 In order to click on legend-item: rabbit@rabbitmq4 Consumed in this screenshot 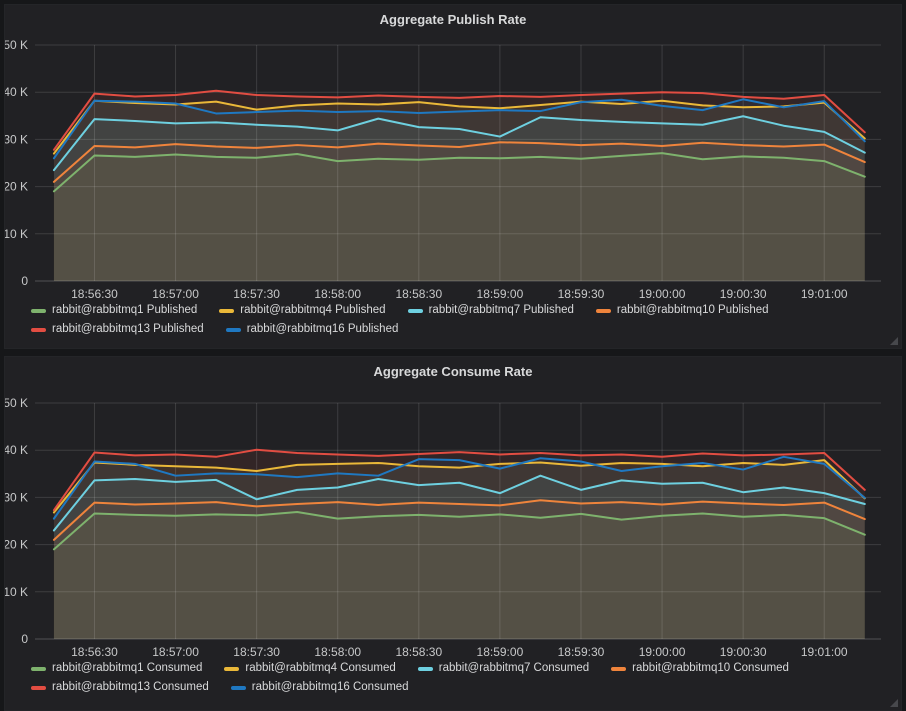, I will do `click(310, 668)`.